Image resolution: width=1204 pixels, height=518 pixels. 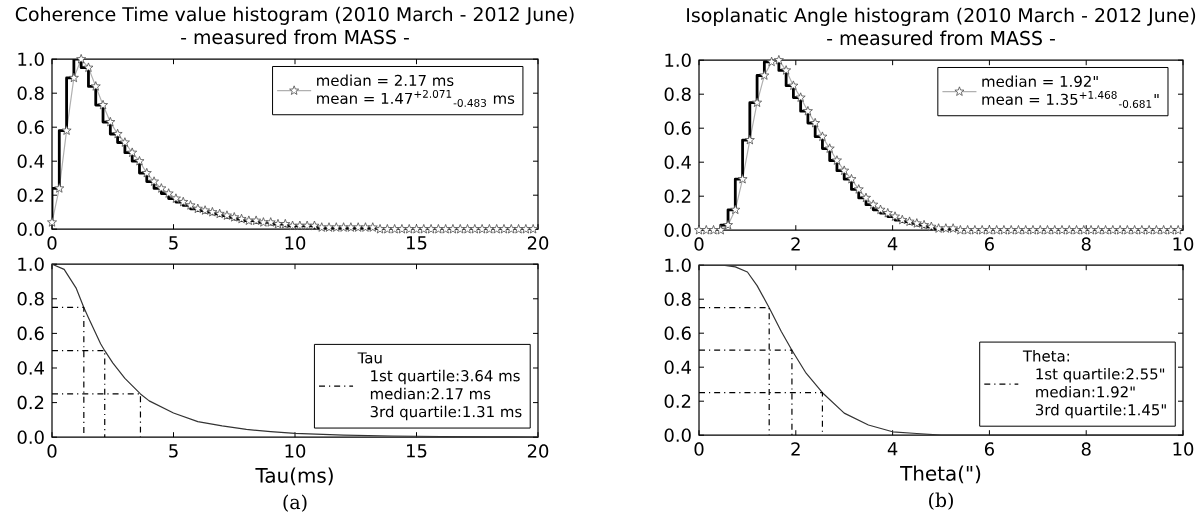 What do you see at coordinates (1040, 81) in the screenshot?
I see `legend-label: median = 1.92"` at bounding box center [1040, 81].